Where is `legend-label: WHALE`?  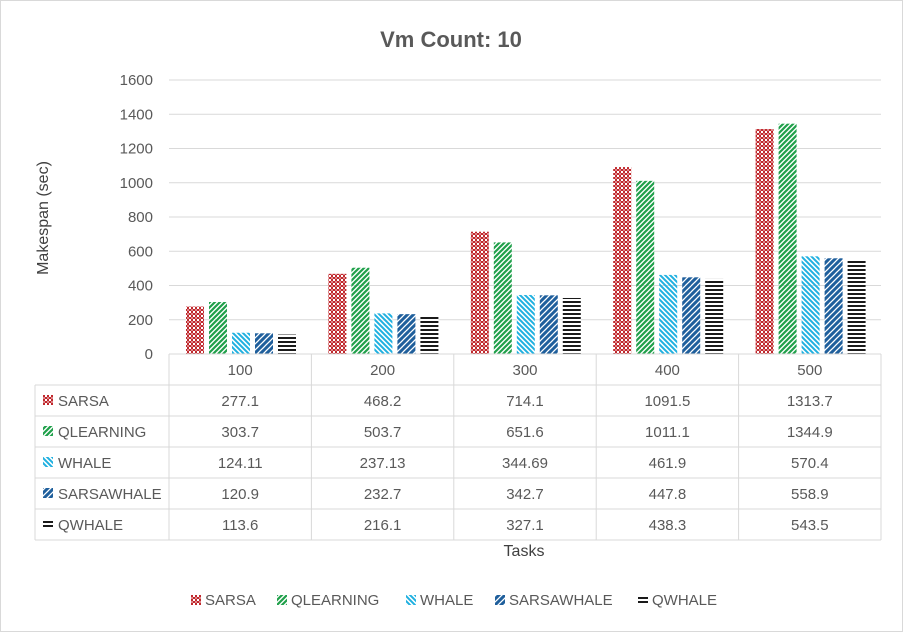 legend-label: WHALE is located at coordinates (446, 600).